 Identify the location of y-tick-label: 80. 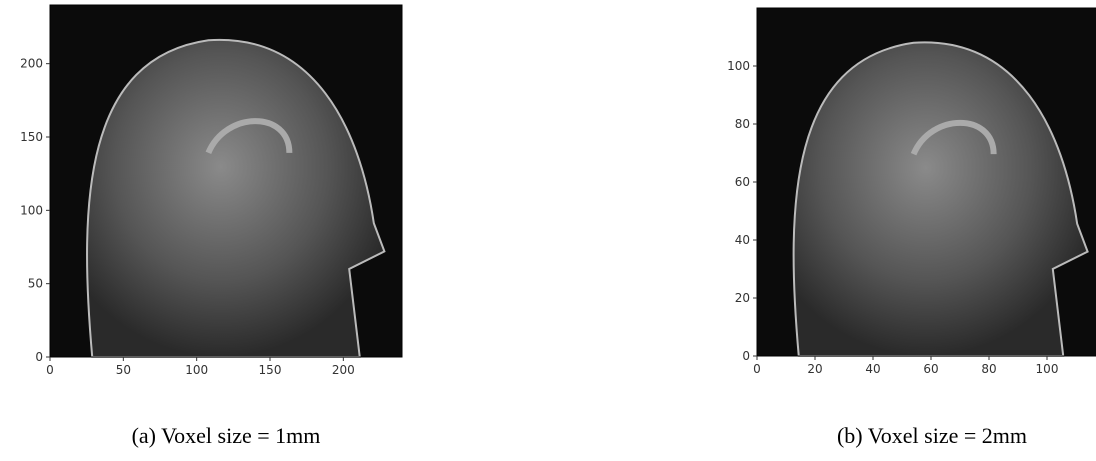
(742, 124).